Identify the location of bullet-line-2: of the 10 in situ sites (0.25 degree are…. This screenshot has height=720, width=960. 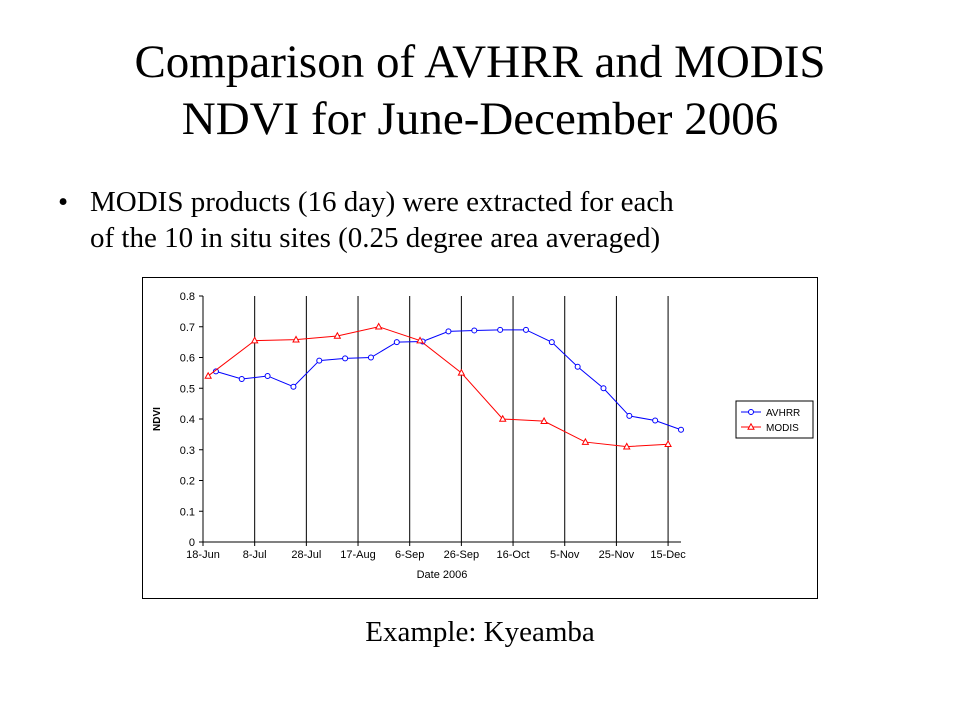
(375, 238).